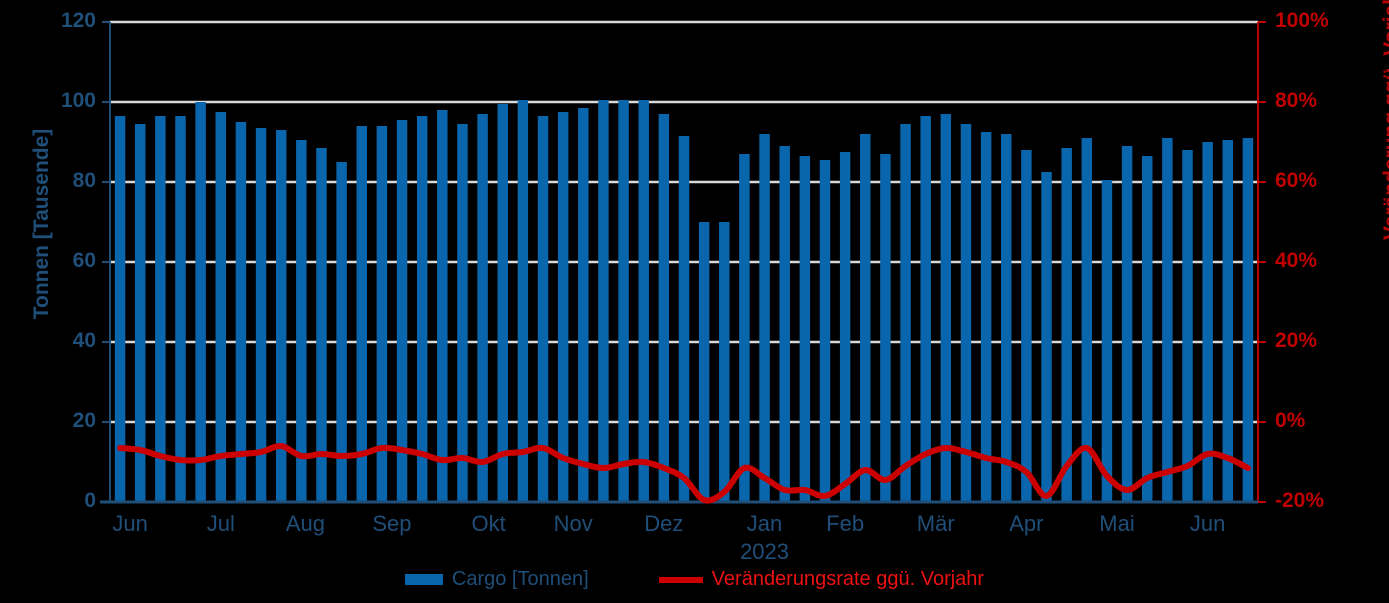 The image size is (1389, 603). What do you see at coordinates (84, 260) in the screenshot?
I see `left-axis-tick-label: 60` at bounding box center [84, 260].